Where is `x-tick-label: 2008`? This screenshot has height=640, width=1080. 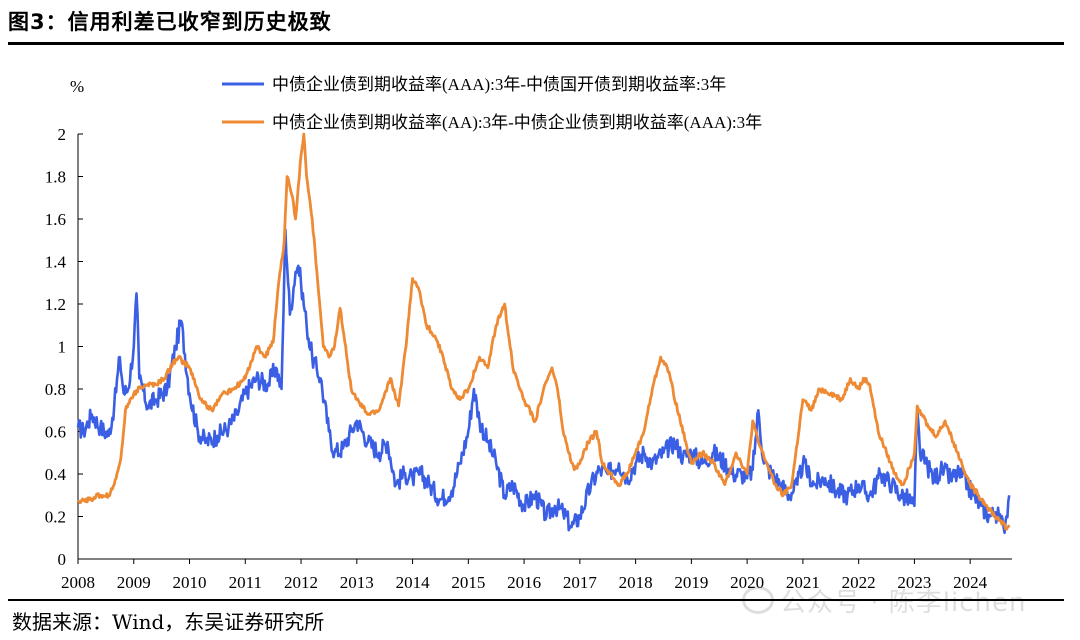 x-tick-label: 2008 is located at coordinates (78, 582).